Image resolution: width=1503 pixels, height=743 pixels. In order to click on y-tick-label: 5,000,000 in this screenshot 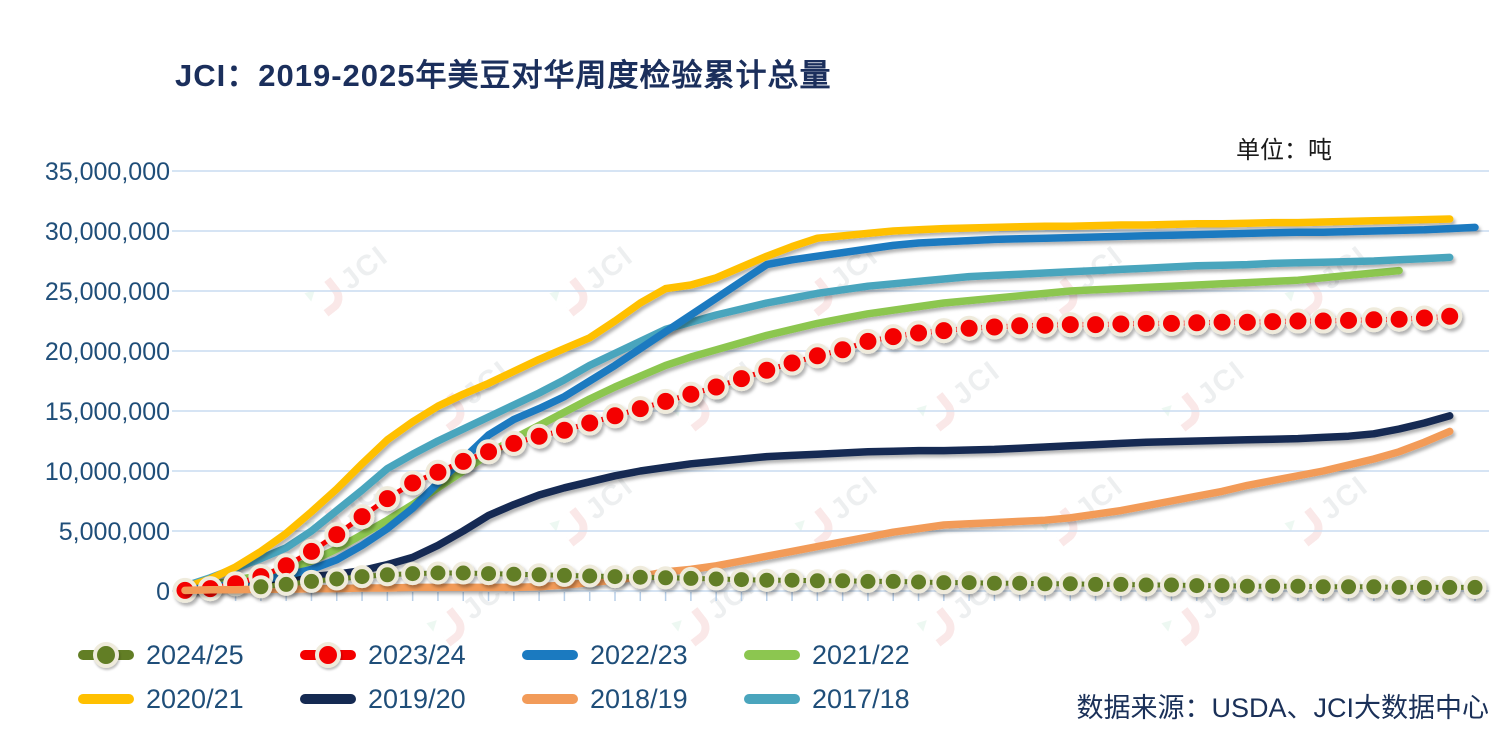, I will do `click(114, 532)`.